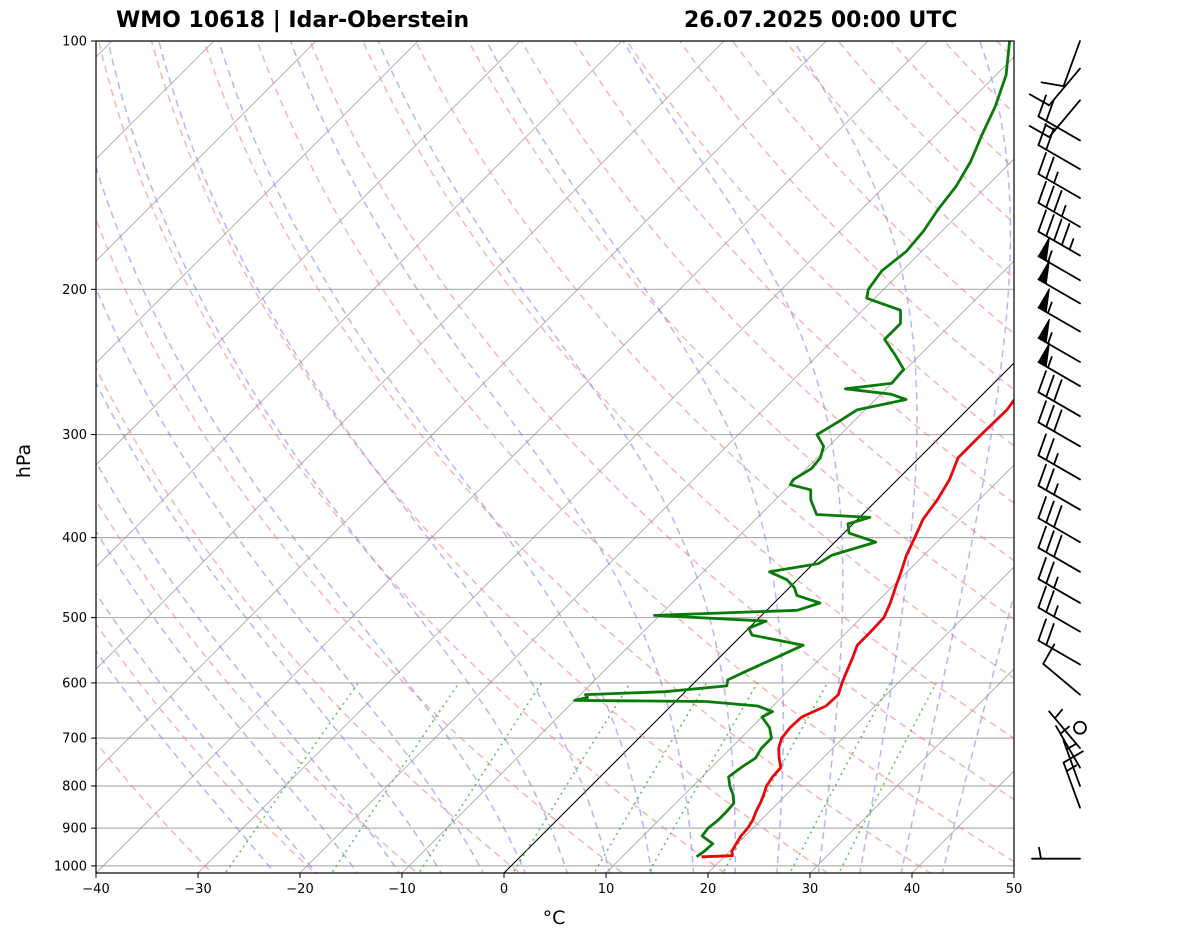 This screenshot has height=941, width=1181. What do you see at coordinates (74, 786) in the screenshot?
I see `y-tick-label: 800` at bounding box center [74, 786].